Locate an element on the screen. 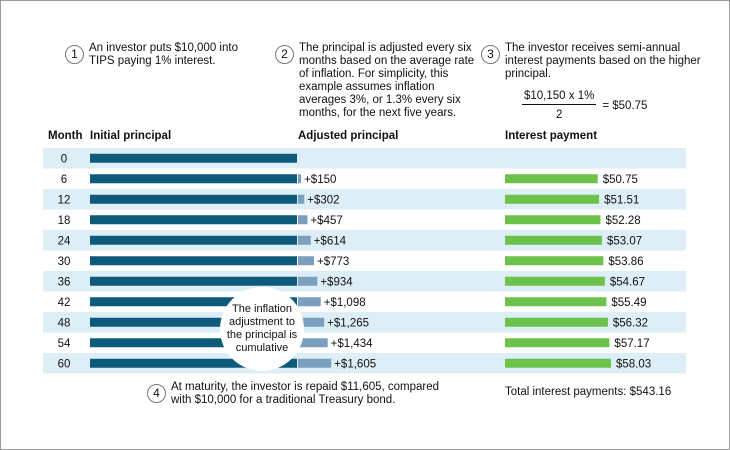 Image resolution: width=730 pixels, height=450 pixels. formula-fraction: $10,150 x 1% 2 is located at coordinates (559, 105).